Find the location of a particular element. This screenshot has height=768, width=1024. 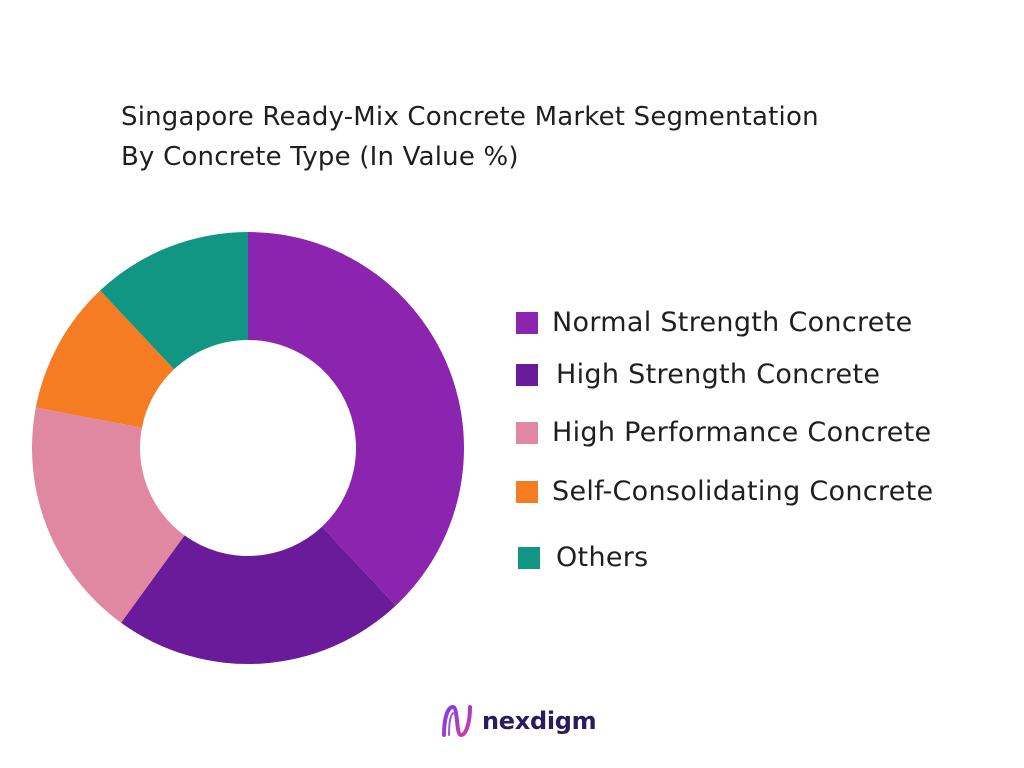

donut-slice-high-strength-concrete is located at coordinates (258, 595).